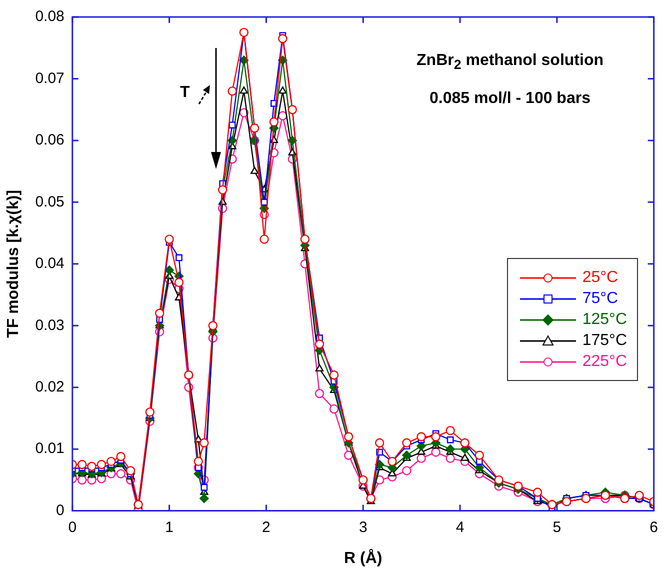 This screenshot has height=572, width=666. Describe the element at coordinates (460, 527) in the screenshot. I see `x-tick-label: 4` at that location.